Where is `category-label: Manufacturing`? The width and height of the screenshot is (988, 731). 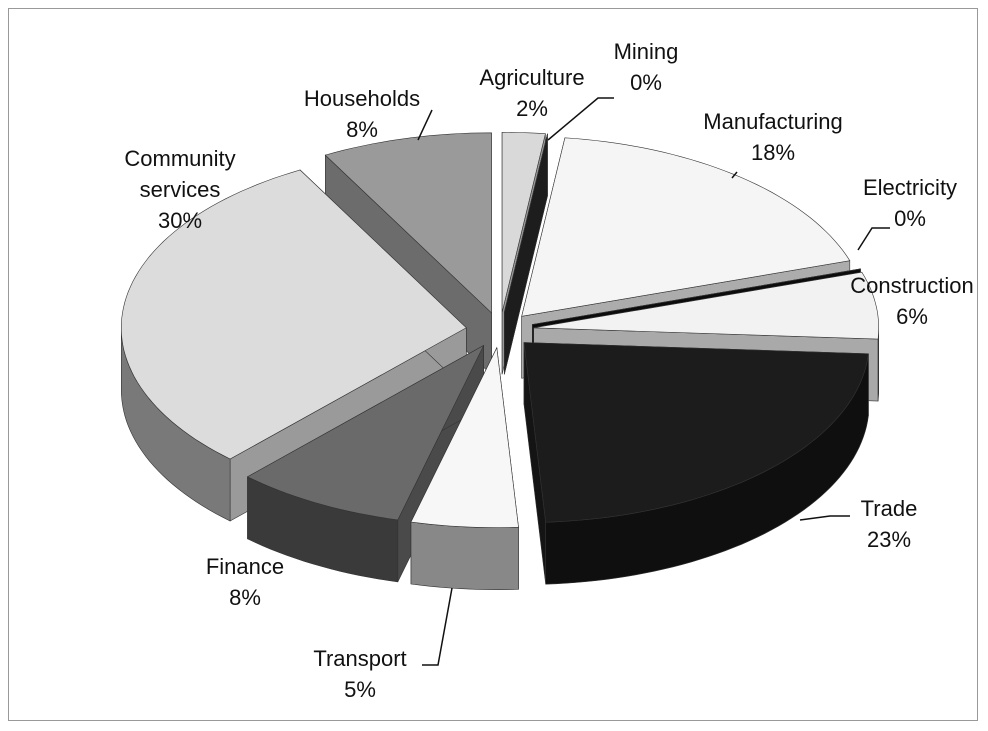
category-label: Manufacturing is located at coordinates (773, 121).